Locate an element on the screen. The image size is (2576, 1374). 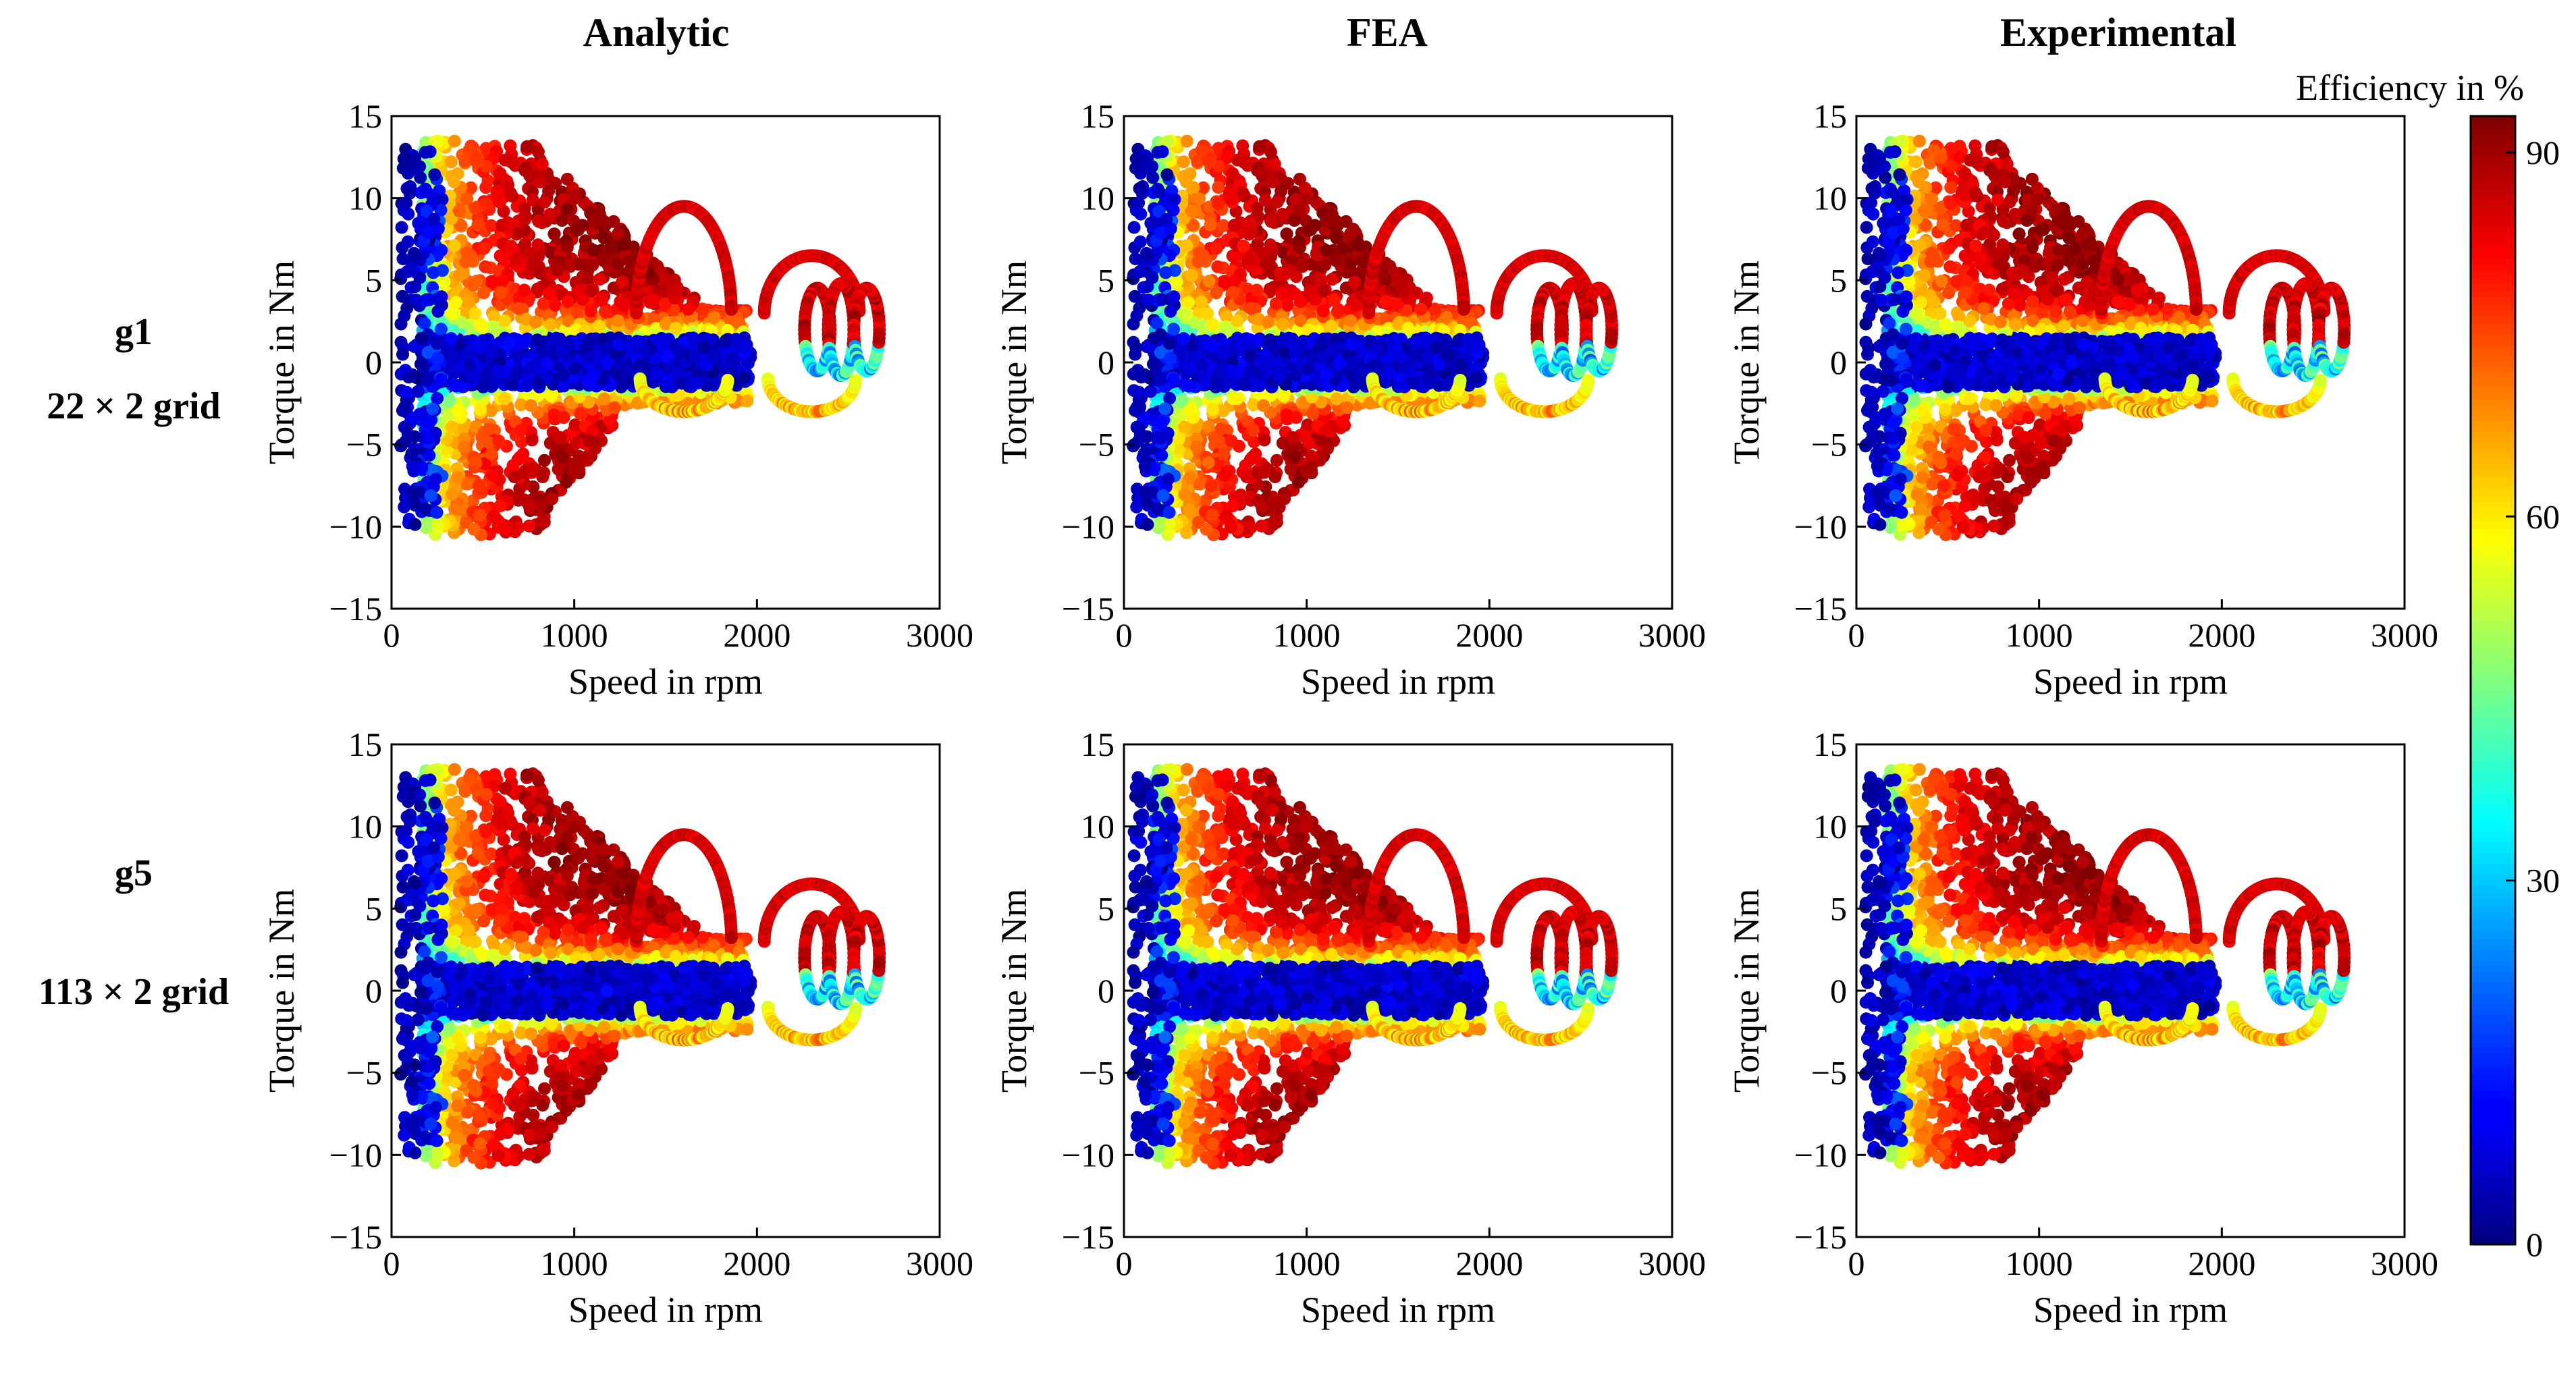
y-axis-label: Torque in Nm is located at coordinates (281, 362).